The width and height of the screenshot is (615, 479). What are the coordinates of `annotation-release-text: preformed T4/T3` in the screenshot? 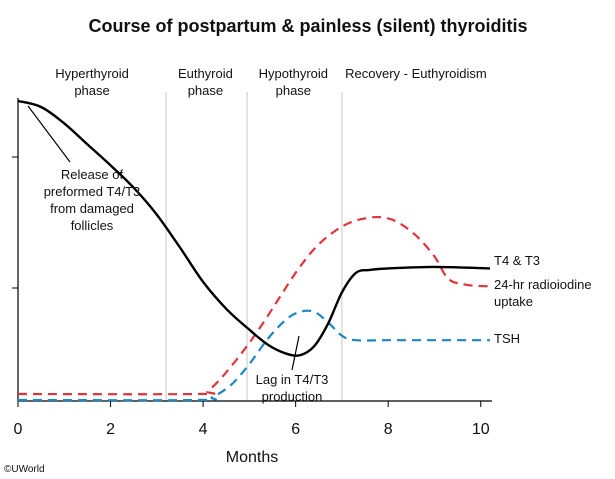 It's located at (92, 191).